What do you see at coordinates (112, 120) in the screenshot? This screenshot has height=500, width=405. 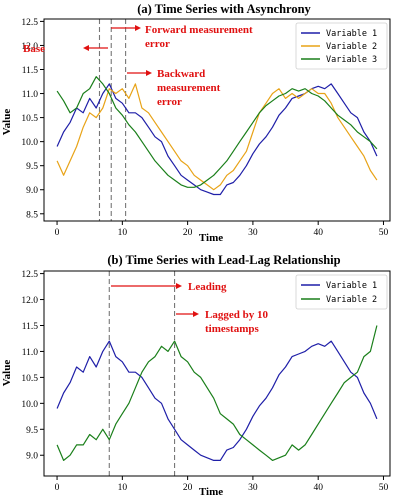 I see `panel-a-vlines` at bounding box center [112, 120].